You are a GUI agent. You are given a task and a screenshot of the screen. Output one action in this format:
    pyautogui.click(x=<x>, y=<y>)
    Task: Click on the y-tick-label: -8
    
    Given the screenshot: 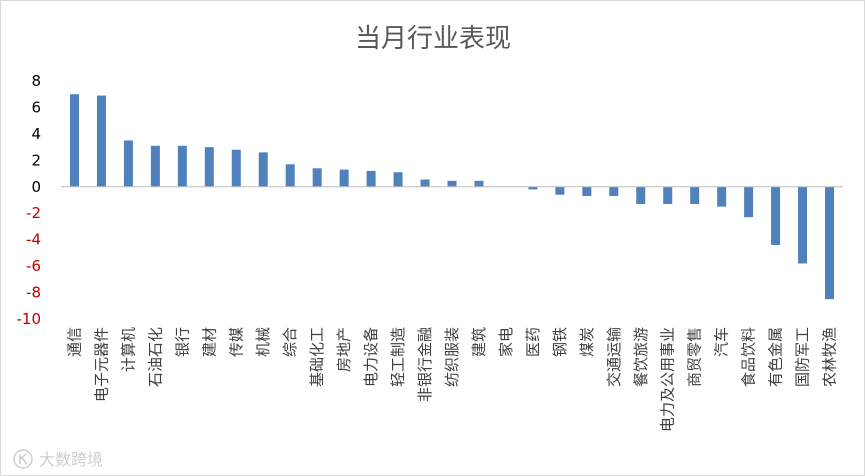 What is the action you would take?
    pyautogui.click(x=33, y=293)
    